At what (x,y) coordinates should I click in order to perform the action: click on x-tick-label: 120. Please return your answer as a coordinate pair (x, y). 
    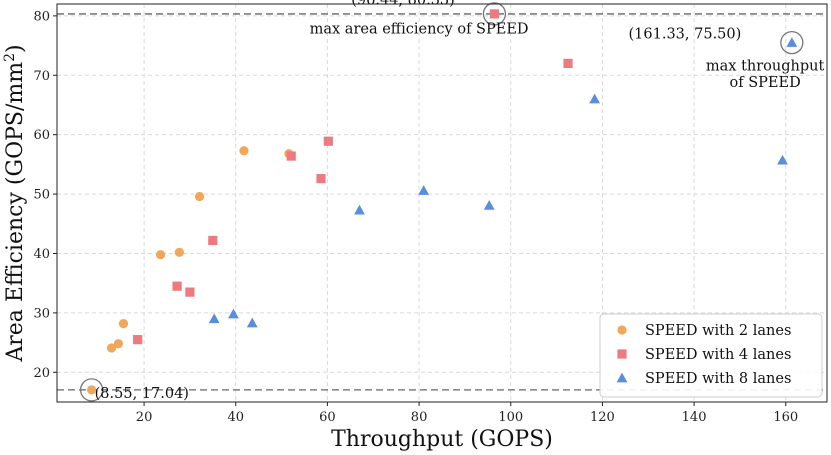
    Looking at the image, I should click on (602, 417).